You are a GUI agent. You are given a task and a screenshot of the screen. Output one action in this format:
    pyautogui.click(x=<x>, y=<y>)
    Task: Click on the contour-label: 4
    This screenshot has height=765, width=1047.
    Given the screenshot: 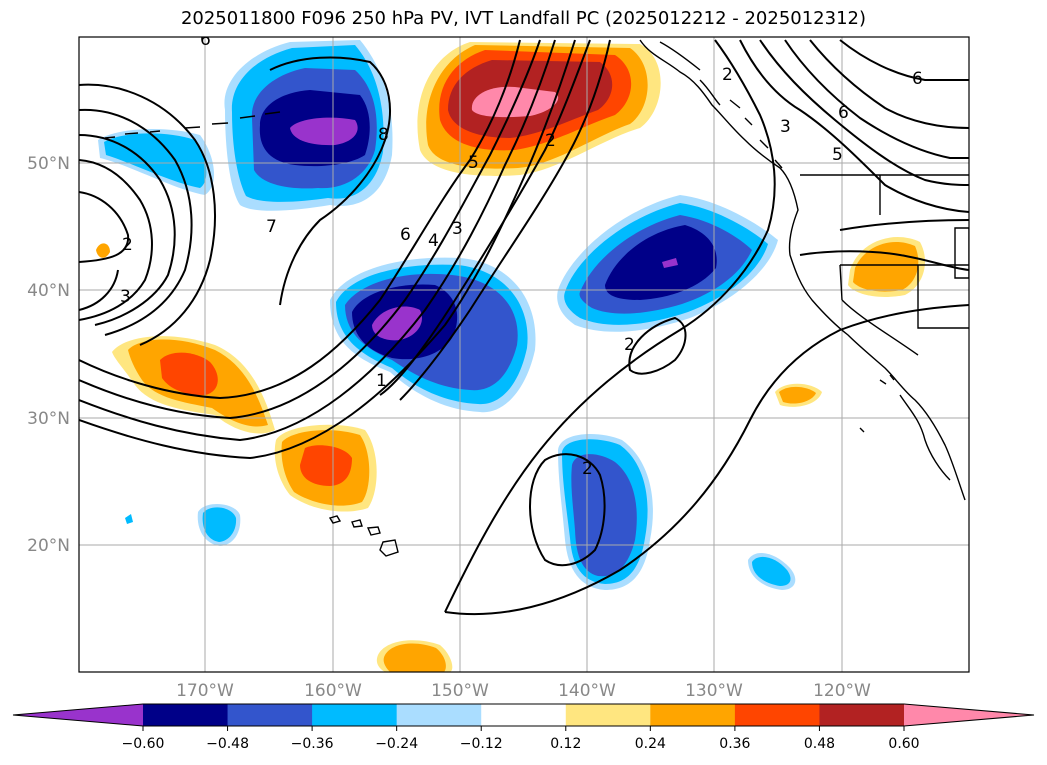 What is the action you would take?
    pyautogui.click(x=433, y=241)
    